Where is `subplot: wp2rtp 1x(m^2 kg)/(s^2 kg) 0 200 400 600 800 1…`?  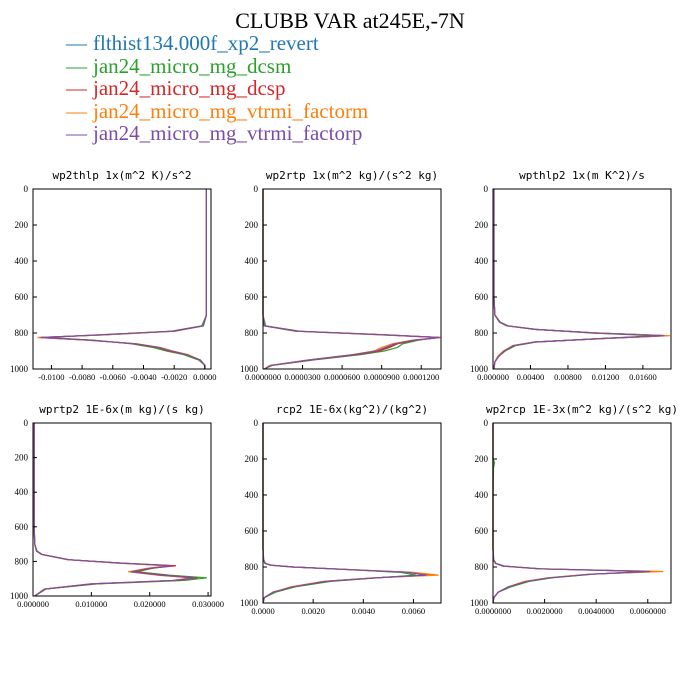 subplot: wp2rtp 1x(m^2 kg)/(s^2 kg) 0 200 400 600 800 1… is located at coordinates (341, 275).